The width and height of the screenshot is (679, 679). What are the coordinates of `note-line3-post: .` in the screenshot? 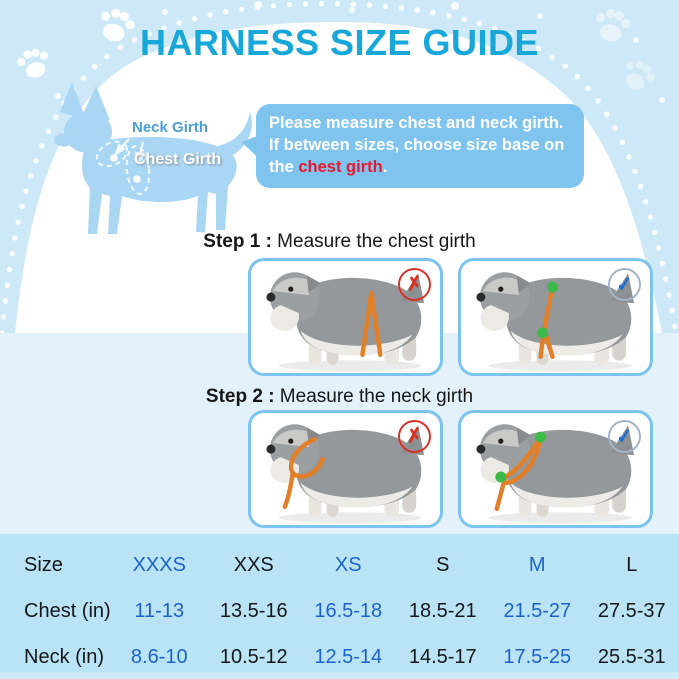 It's located at (385, 166).